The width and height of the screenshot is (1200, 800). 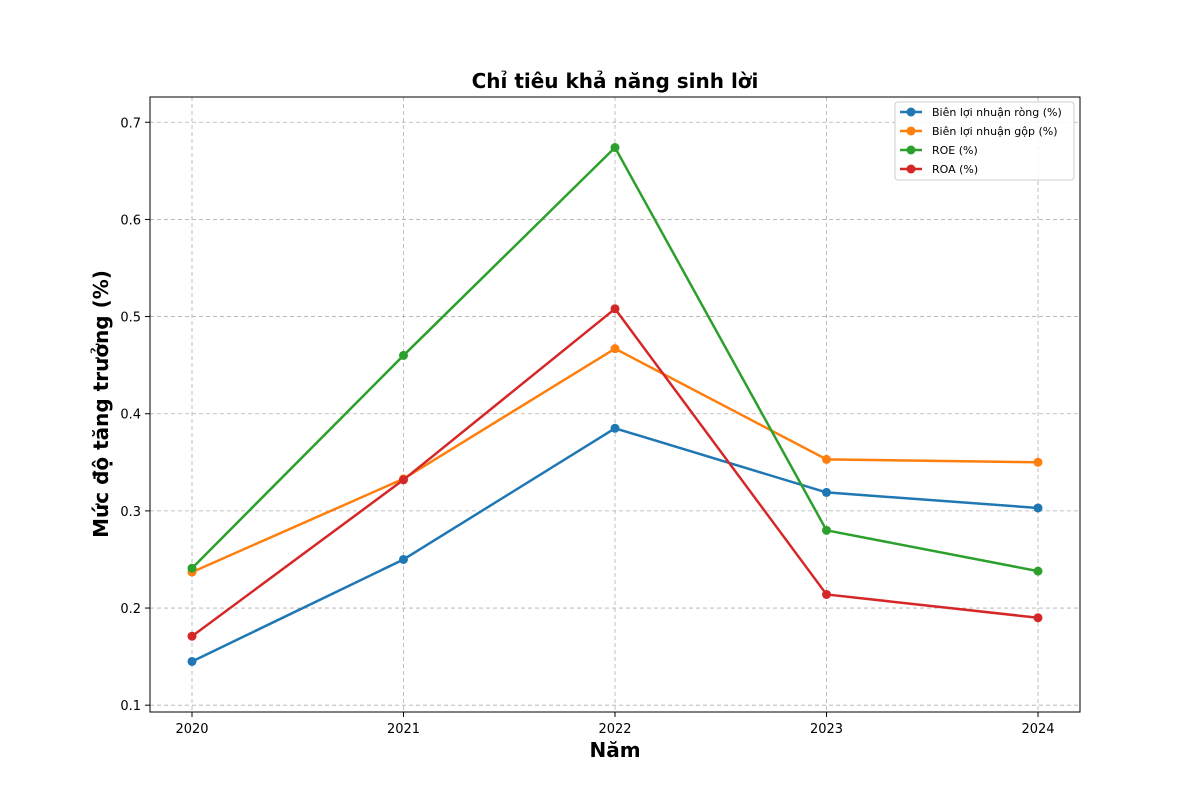 I want to click on x-tick-label: 2022, so click(x=614, y=729).